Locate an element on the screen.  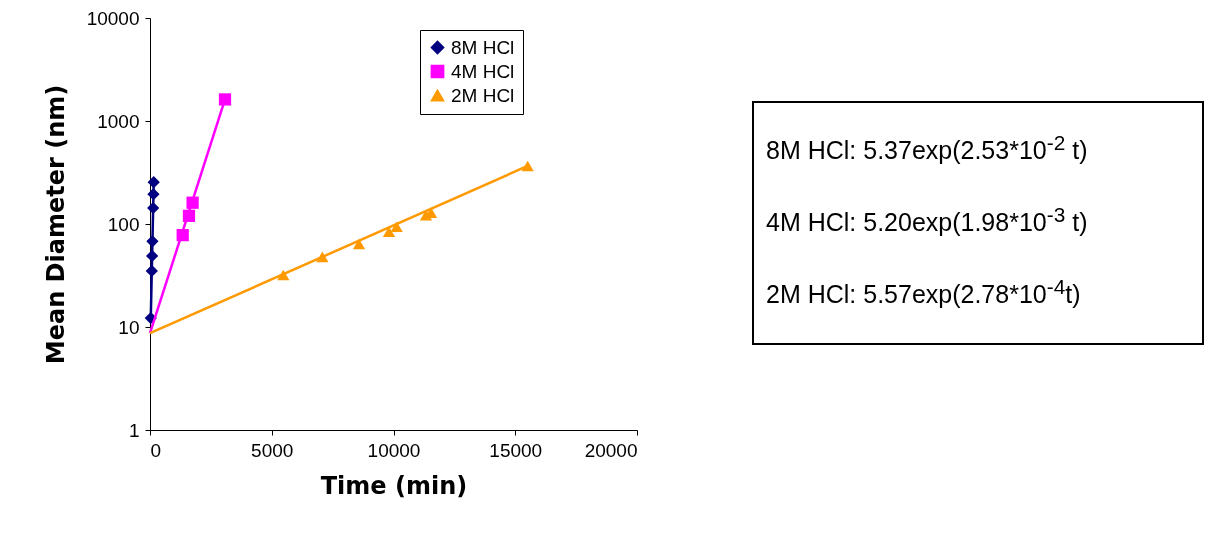
y-tick-label: 100 is located at coordinates (123, 224).